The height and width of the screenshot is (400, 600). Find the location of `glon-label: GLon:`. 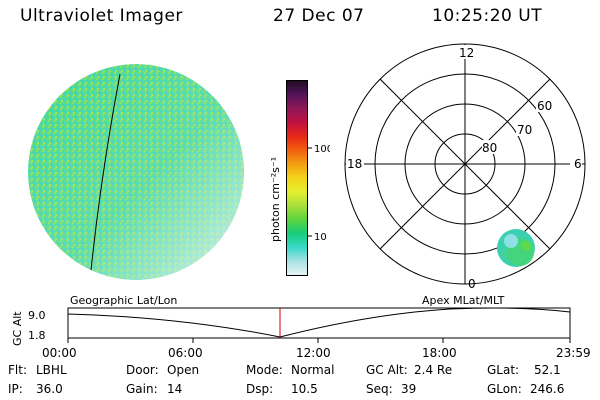

glon-label: GLon: is located at coordinates (504, 389).